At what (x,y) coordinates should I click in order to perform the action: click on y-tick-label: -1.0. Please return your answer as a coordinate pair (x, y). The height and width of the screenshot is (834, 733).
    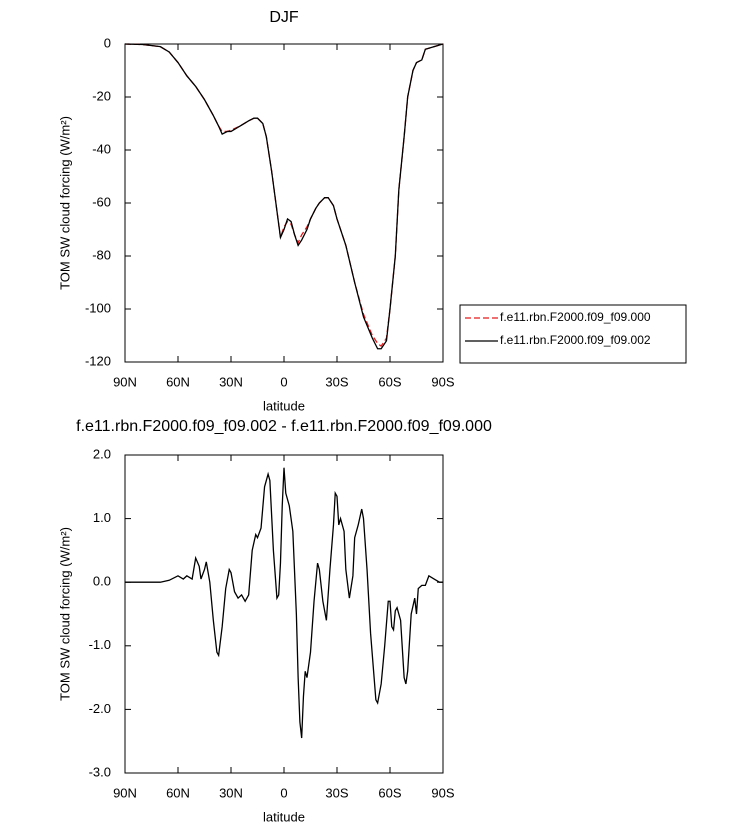
    Looking at the image, I should click on (100, 644).